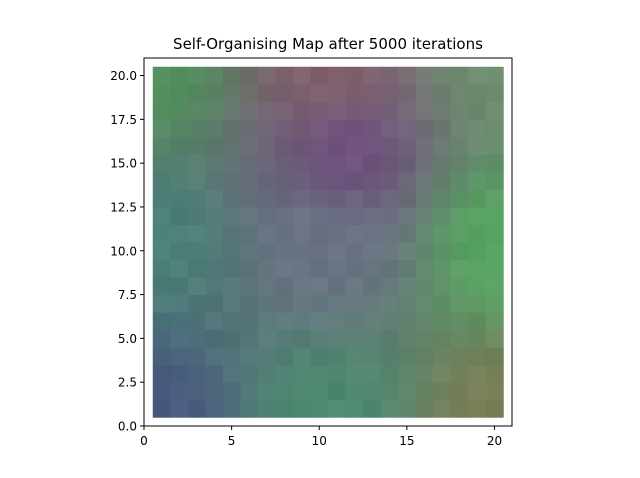  I want to click on x-tick-label: 10, so click(319, 441).